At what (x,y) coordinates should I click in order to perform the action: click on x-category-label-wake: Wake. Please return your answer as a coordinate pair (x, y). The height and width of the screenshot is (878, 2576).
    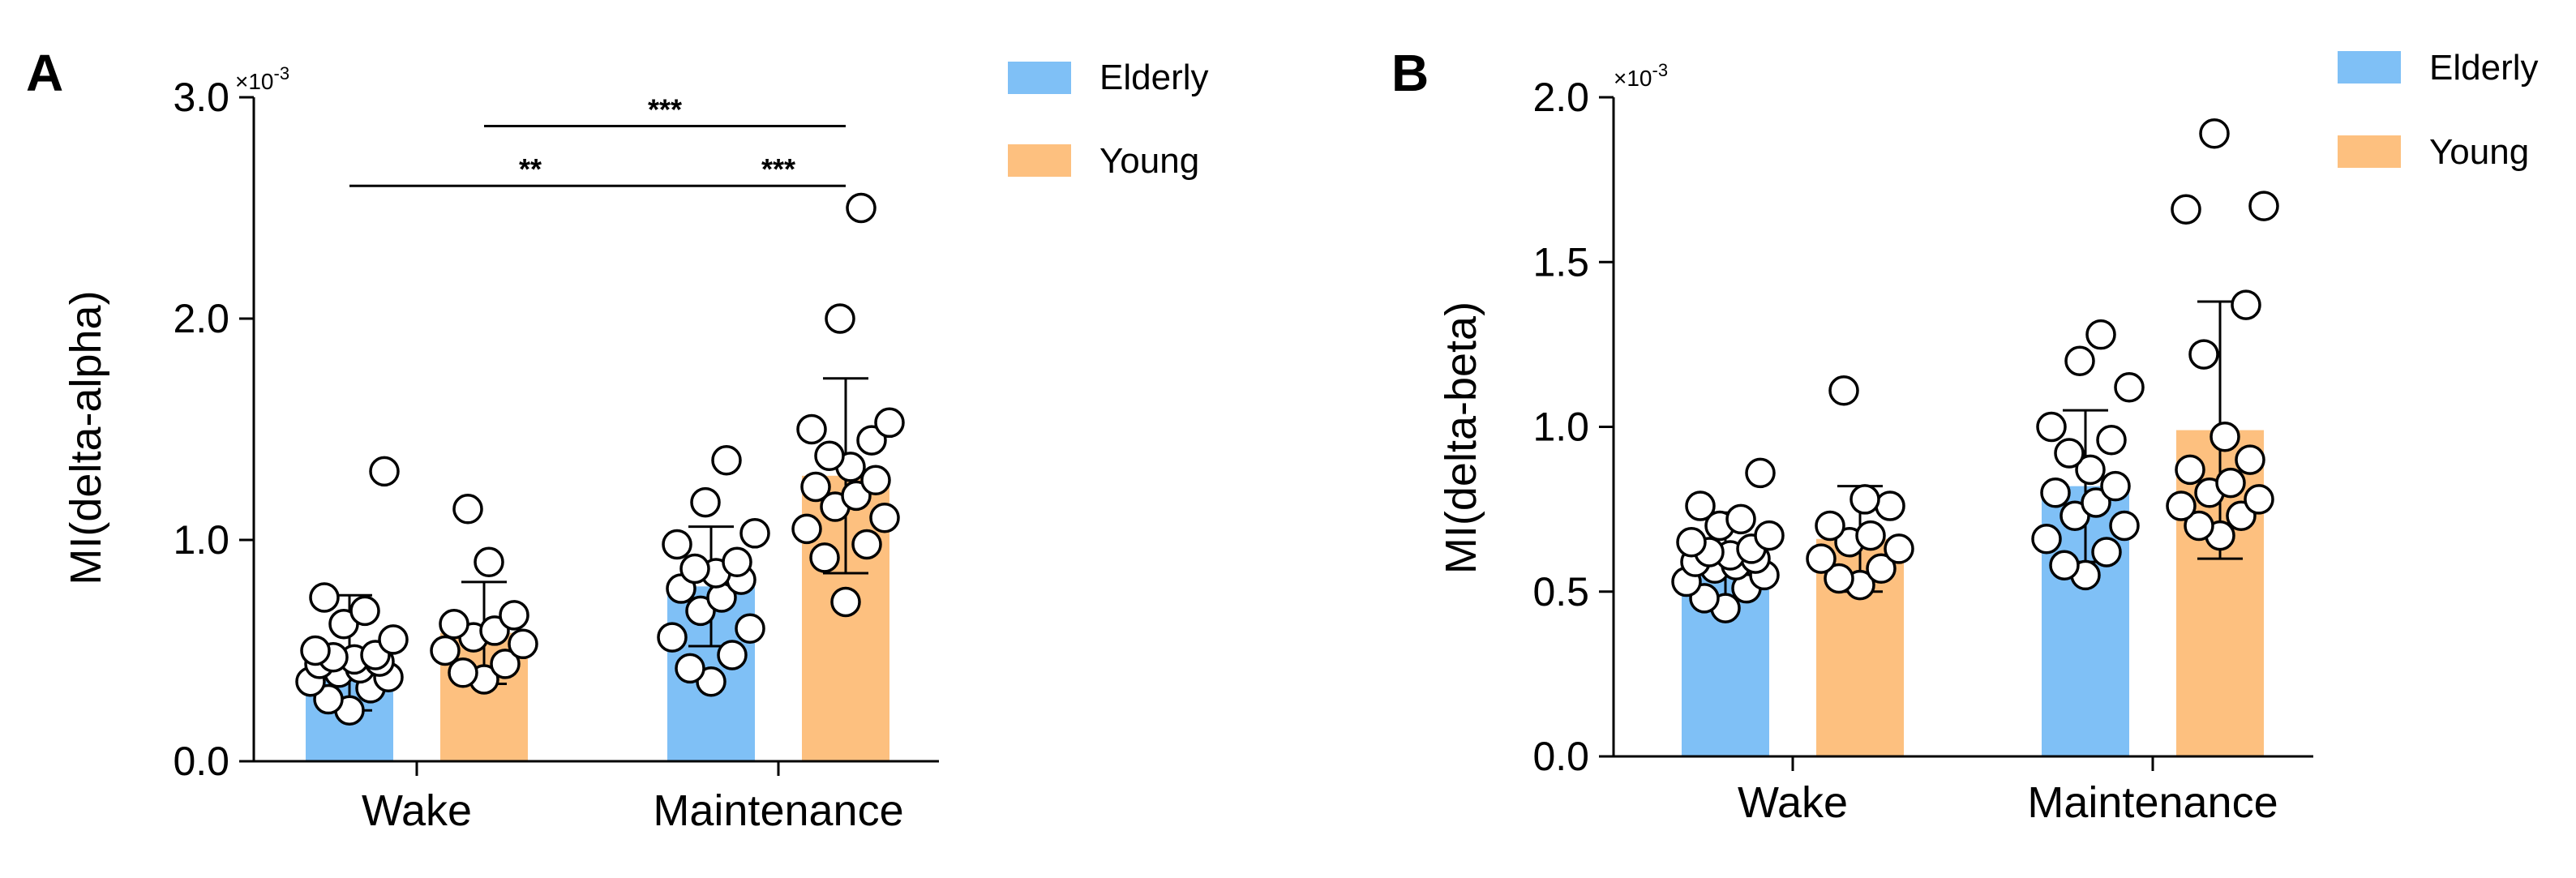
    Looking at the image, I should click on (1793, 802).